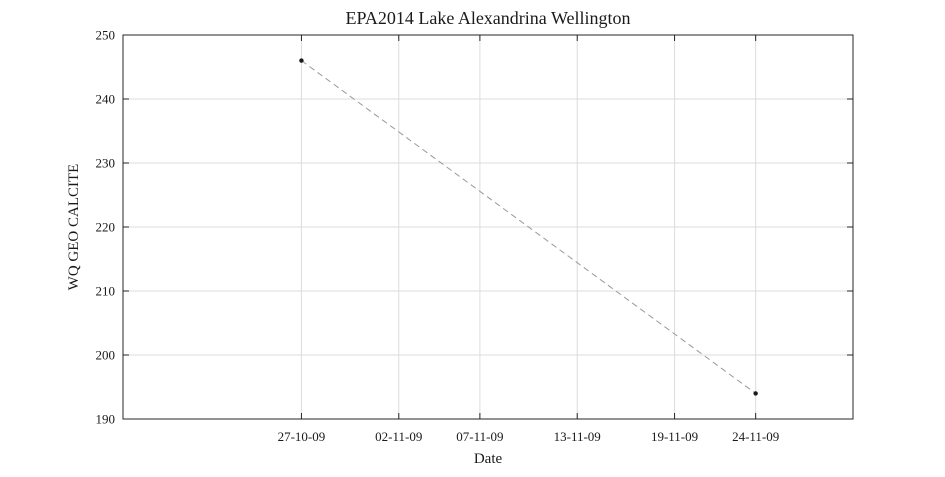  What do you see at coordinates (755, 436) in the screenshot?
I see `x-tick-label: 24-11-09` at bounding box center [755, 436].